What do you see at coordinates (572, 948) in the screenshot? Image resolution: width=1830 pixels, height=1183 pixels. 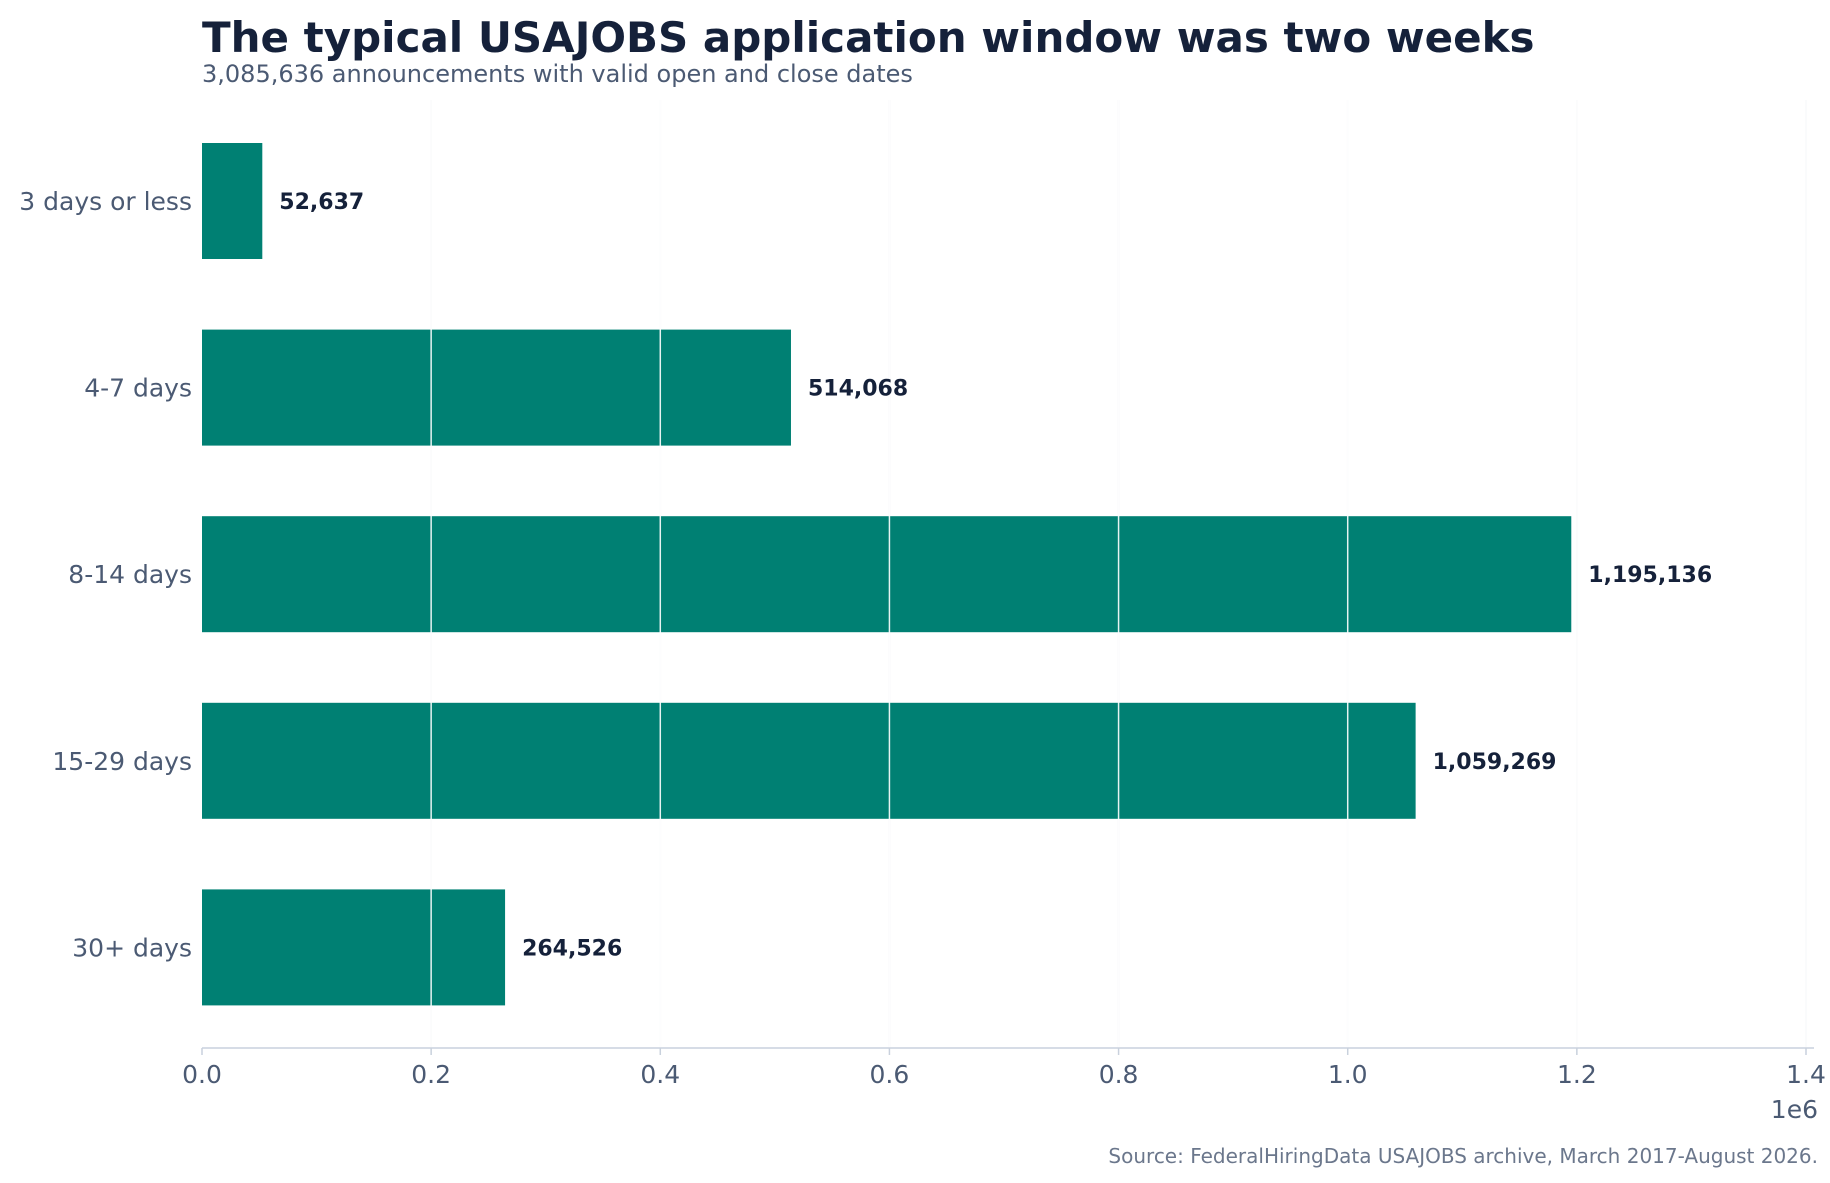 I see `value-label: 264,526` at bounding box center [572, 948].